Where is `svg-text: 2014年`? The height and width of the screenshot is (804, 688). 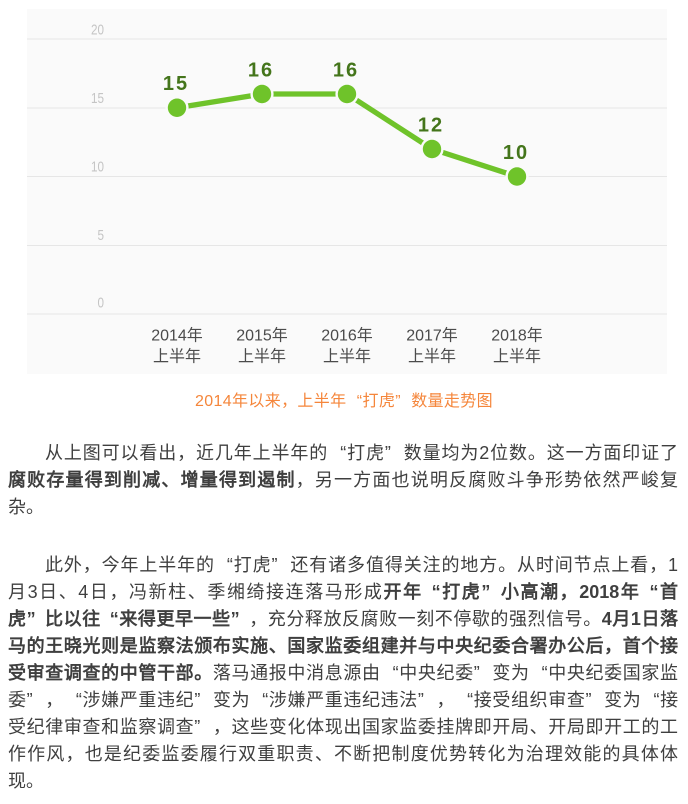 svg-text: 2014年 is located at coordinates (177, 336).